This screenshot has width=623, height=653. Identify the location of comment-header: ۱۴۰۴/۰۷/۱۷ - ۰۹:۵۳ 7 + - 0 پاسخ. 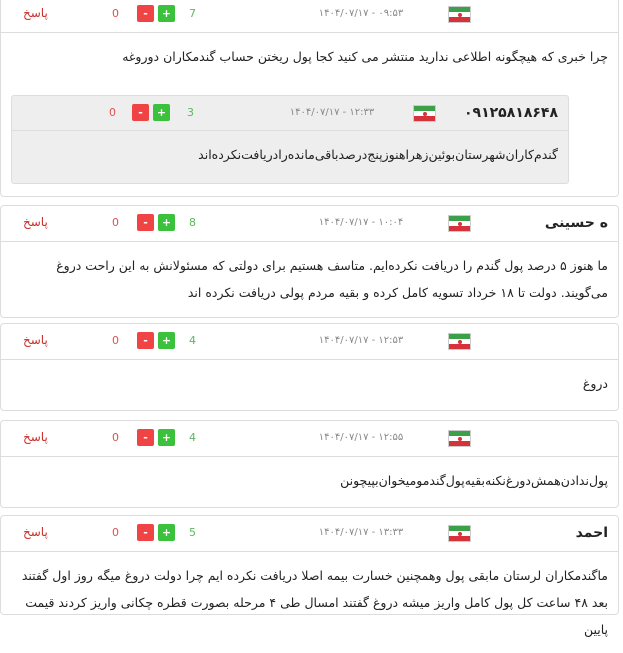
(309, 16).